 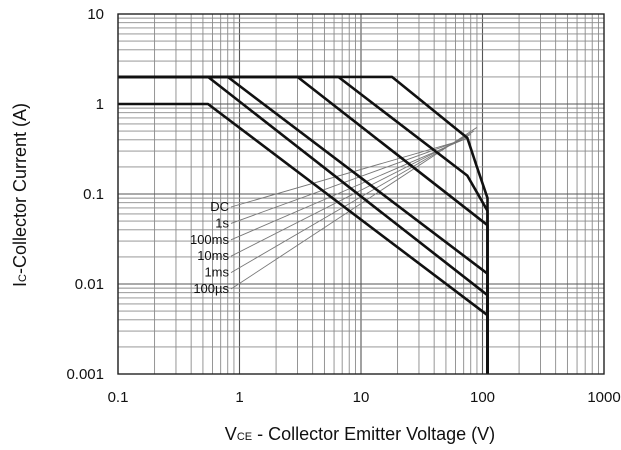 I want to click on y-tick-label: 0.001, so click(x=85, y=374).